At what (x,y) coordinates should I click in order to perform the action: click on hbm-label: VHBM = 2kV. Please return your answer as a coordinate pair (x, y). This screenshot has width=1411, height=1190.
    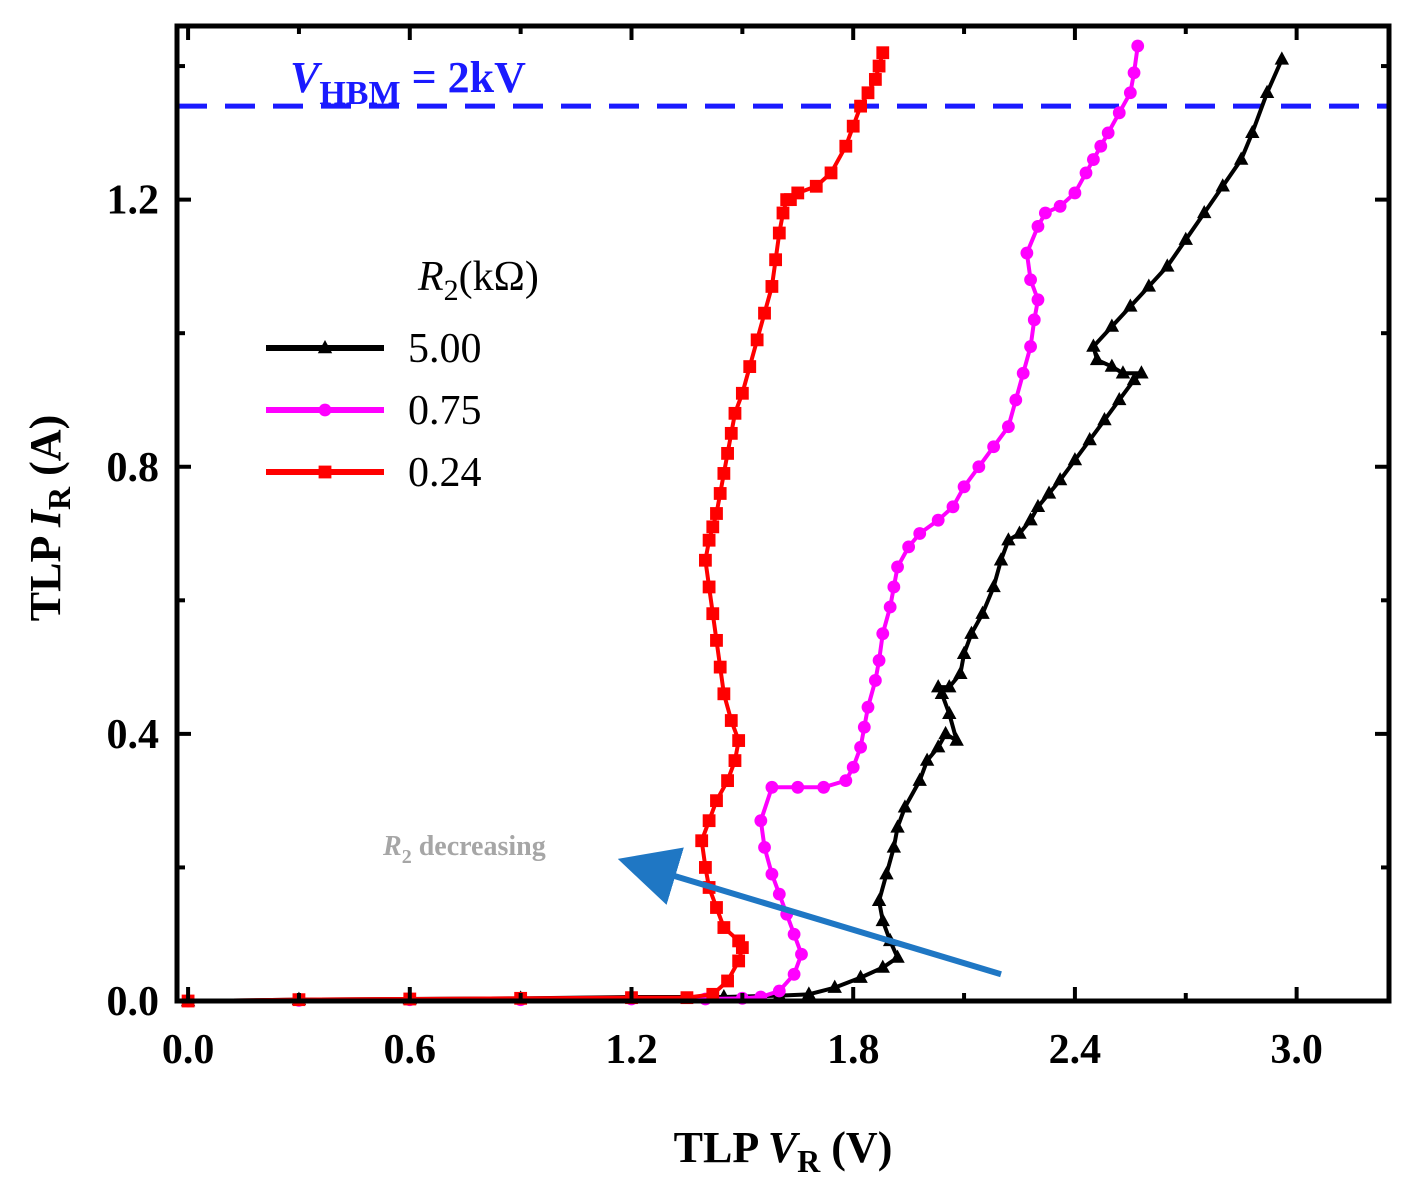
    Looking at the image, I should click on (408, 82).